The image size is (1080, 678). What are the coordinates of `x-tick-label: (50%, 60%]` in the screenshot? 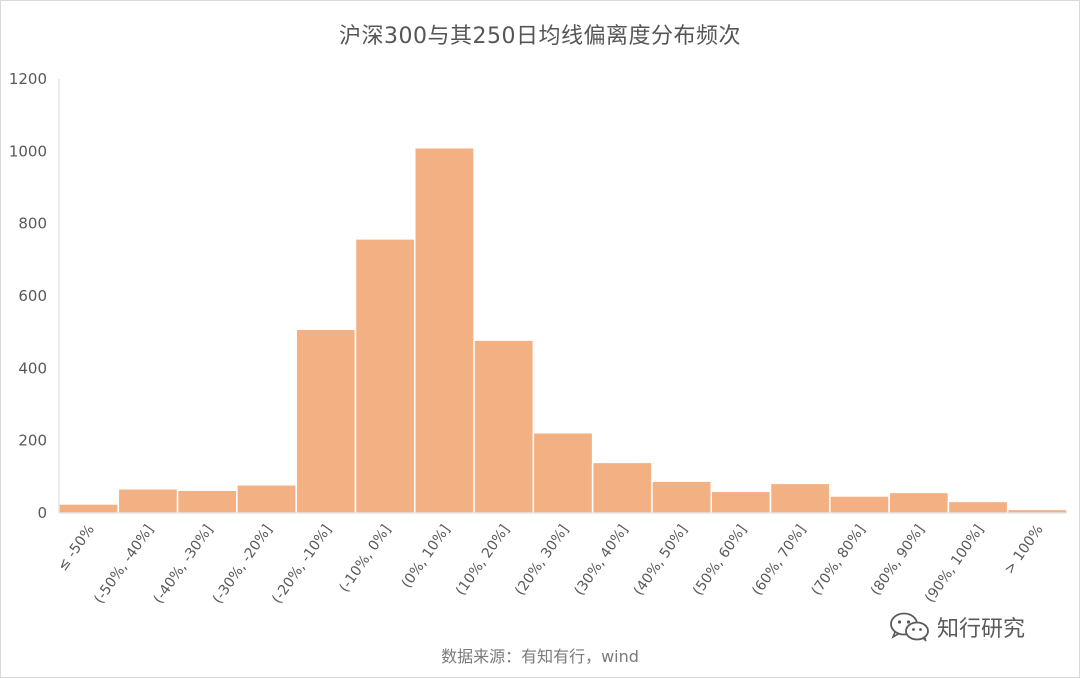 It's located at (720, 560).